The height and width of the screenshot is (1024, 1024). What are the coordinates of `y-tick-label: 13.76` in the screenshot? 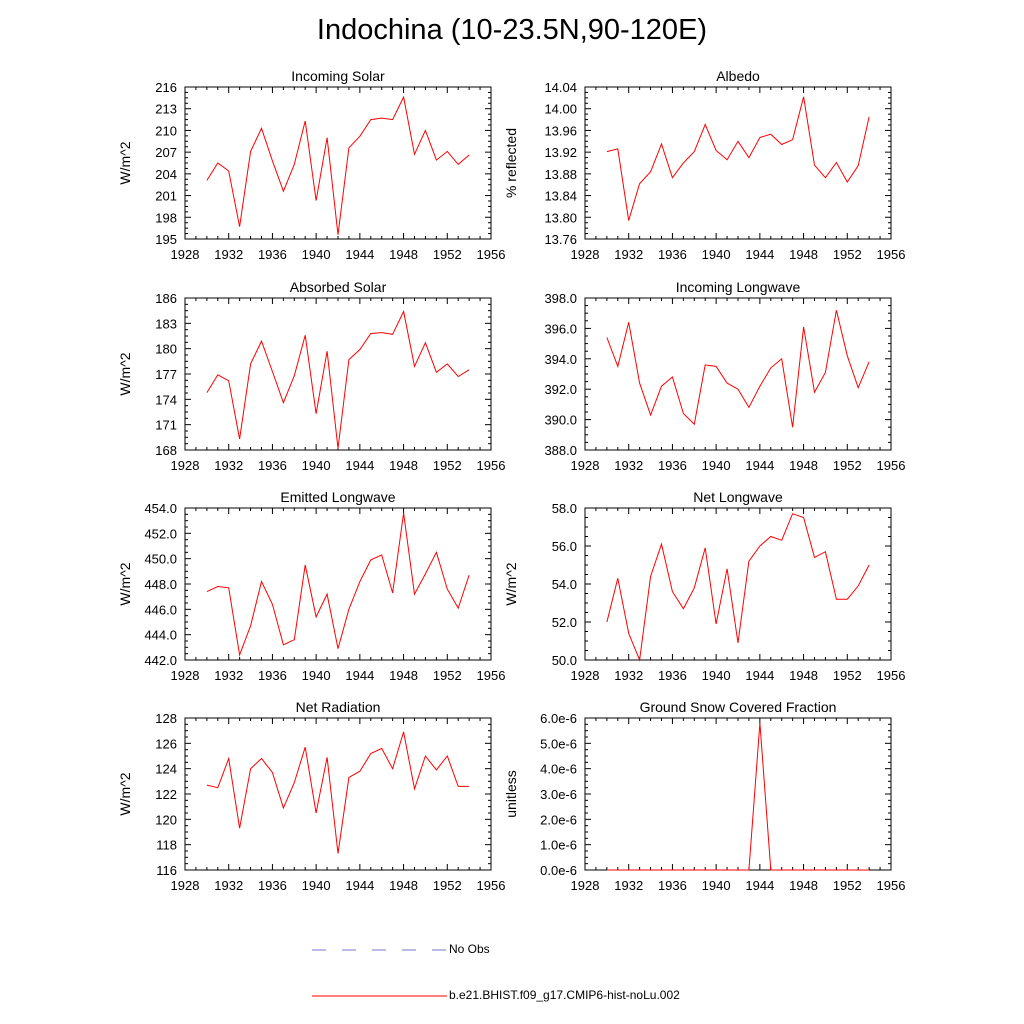 It's located at (560, 239).